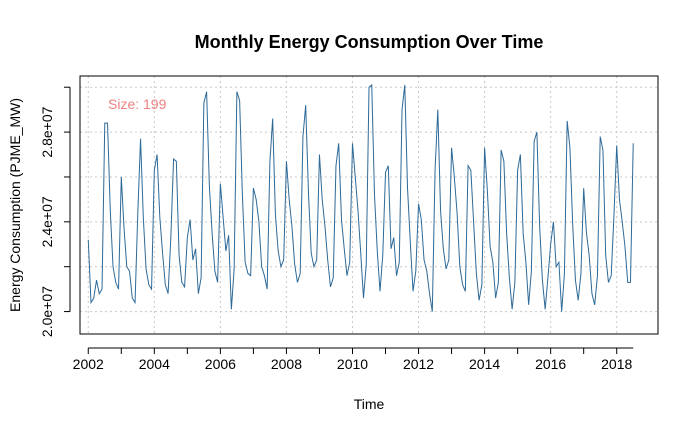 The height and width of the screenshot is (432, 700). I want to click on x-tick-label: 2012, so click(418, 364).